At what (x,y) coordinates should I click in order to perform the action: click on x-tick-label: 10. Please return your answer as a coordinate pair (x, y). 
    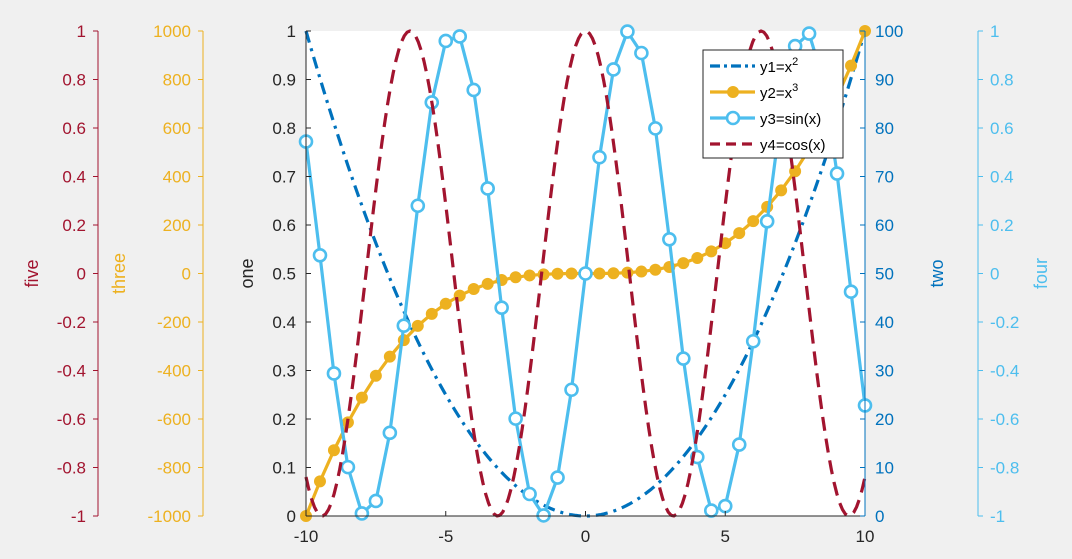
    Looking at the image, I should click on (865, 536).